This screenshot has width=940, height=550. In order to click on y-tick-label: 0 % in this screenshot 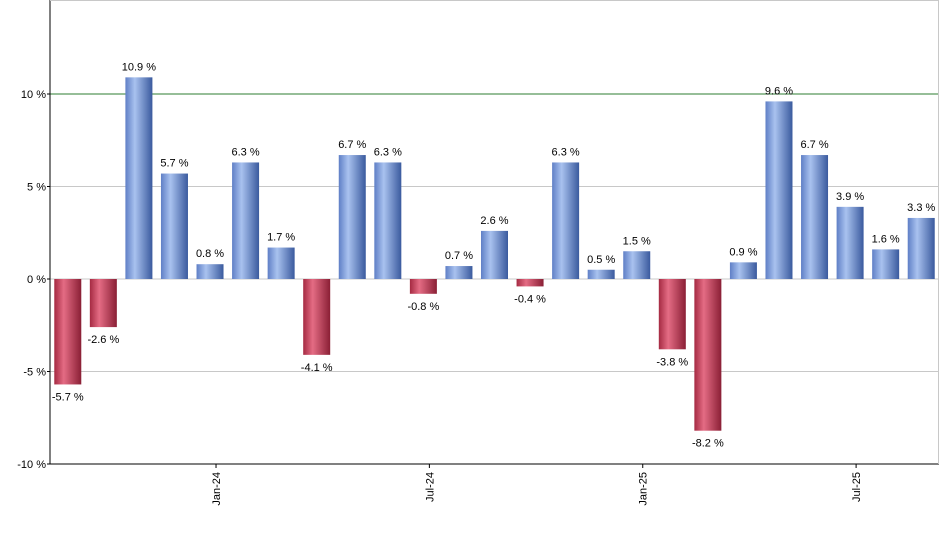, I will do `click(36, 280)`.